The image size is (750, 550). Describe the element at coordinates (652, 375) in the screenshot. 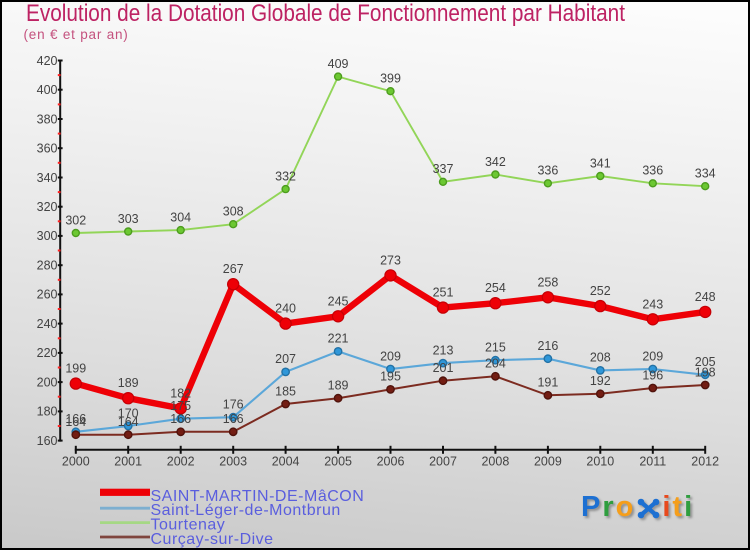

I see `svg-text: 196` at that location.